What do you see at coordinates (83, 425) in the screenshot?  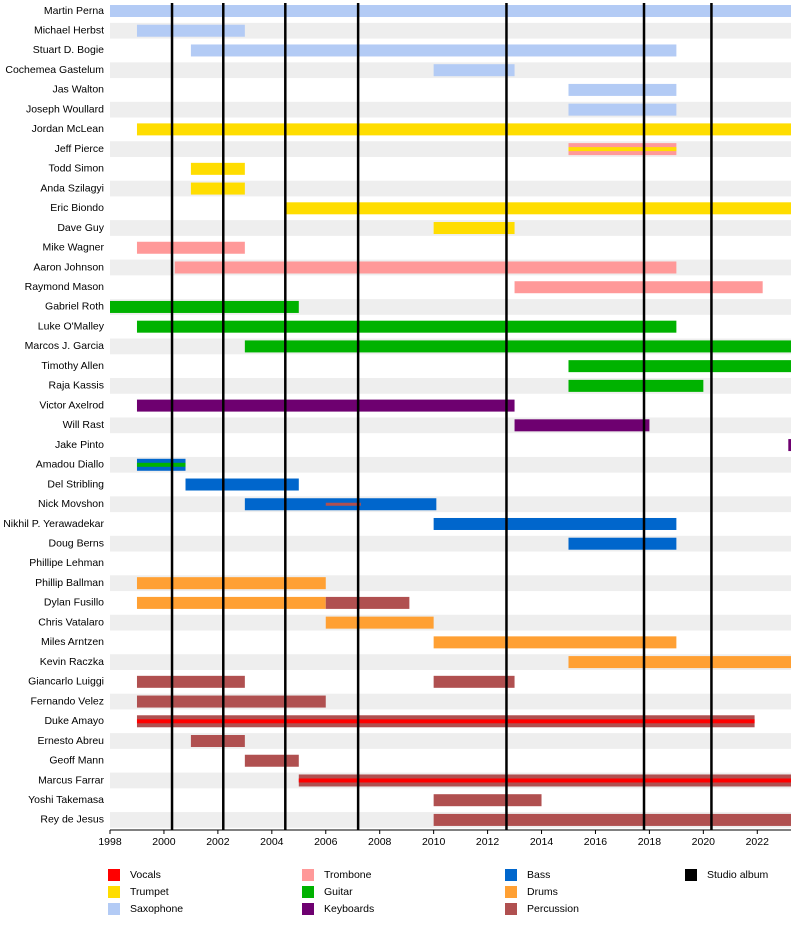 I see `member-label: Will Rast` at bounding box center [83, 425].